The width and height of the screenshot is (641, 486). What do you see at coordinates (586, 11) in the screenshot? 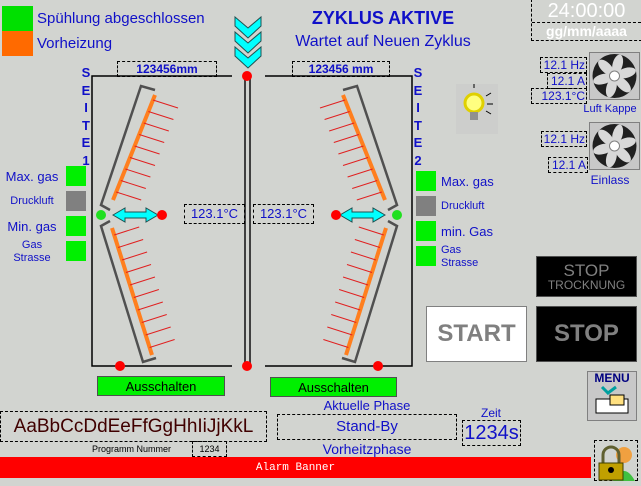
I see `clock-time: 24:00:00` at bounding box center [586, 11].